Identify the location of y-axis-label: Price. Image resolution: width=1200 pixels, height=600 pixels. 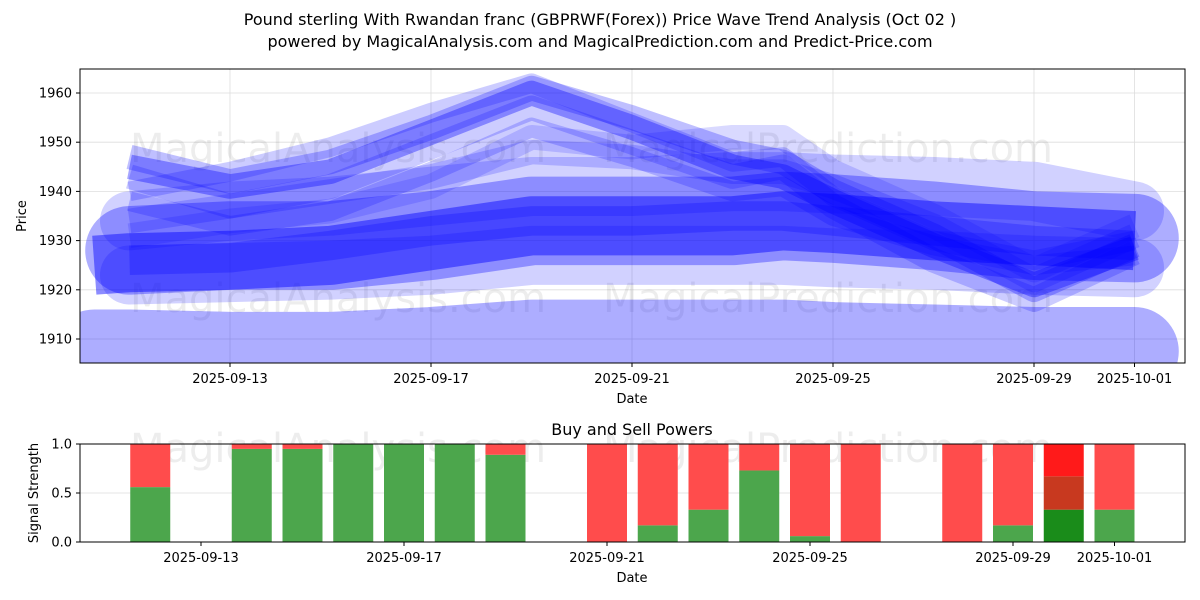
(22, 216).